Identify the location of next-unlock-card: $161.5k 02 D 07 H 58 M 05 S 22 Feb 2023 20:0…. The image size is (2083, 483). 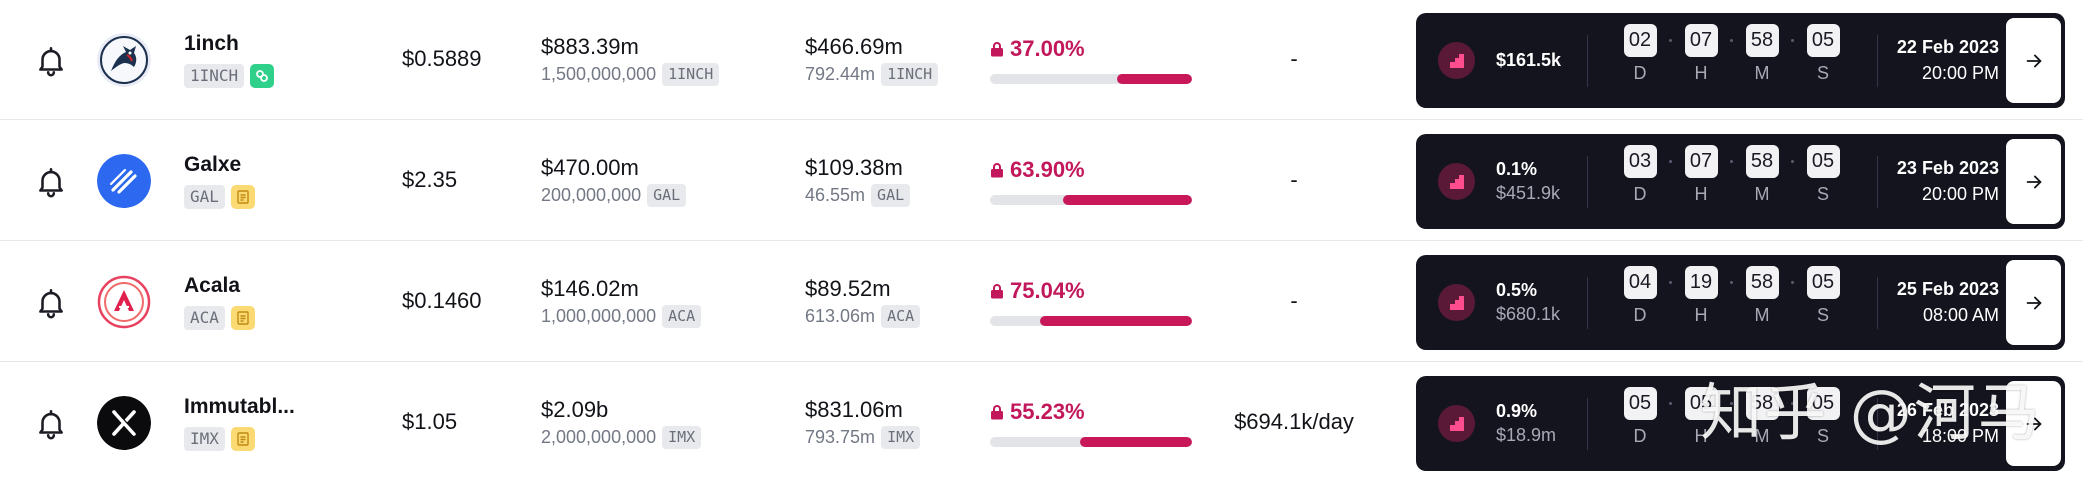
(1740, 60).